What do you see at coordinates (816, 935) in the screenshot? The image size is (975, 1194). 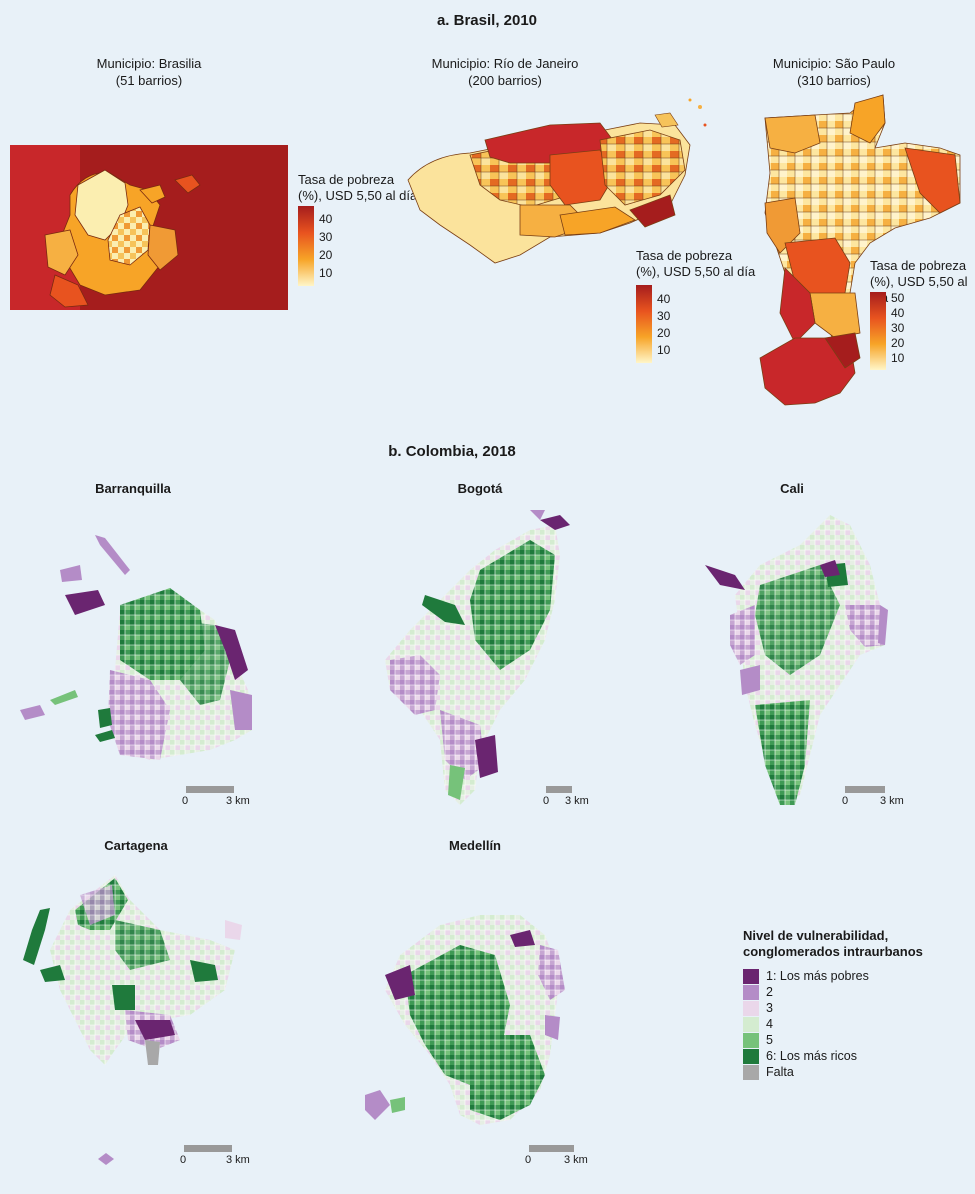 I see `vulnerability-legend-title-line1: Nivel de vulnerabilidad,` at bounding box center [816, 935].